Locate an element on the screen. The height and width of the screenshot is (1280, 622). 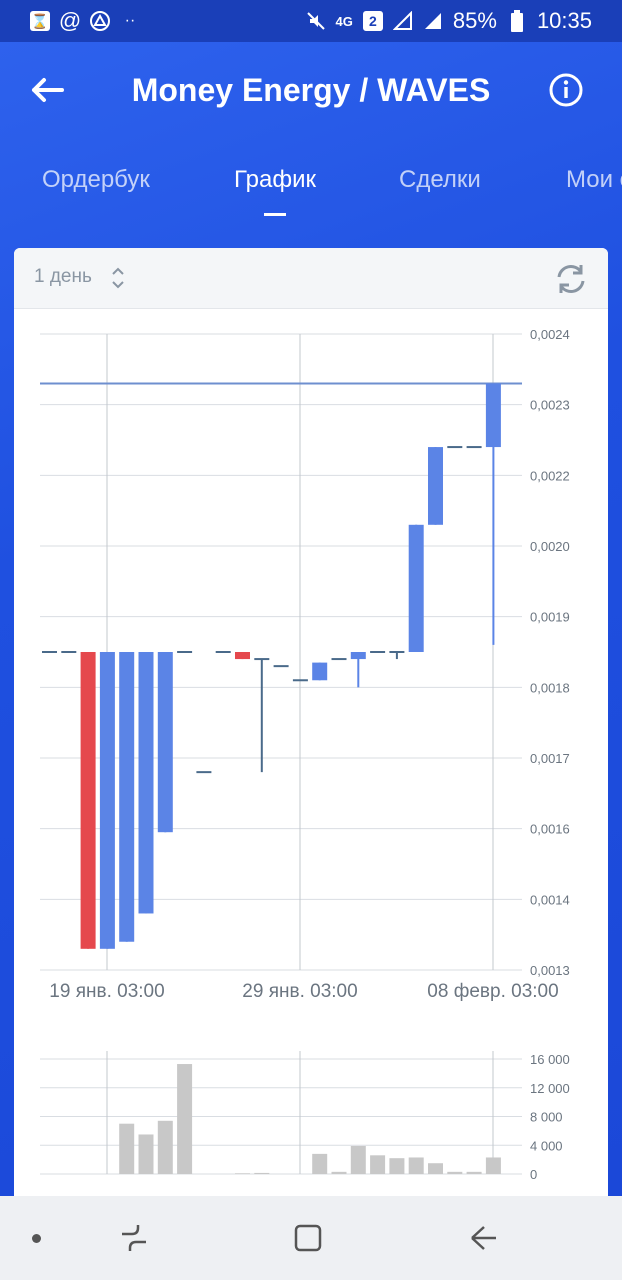
chevron-up-down-icon is located at coordinates (118, 278).